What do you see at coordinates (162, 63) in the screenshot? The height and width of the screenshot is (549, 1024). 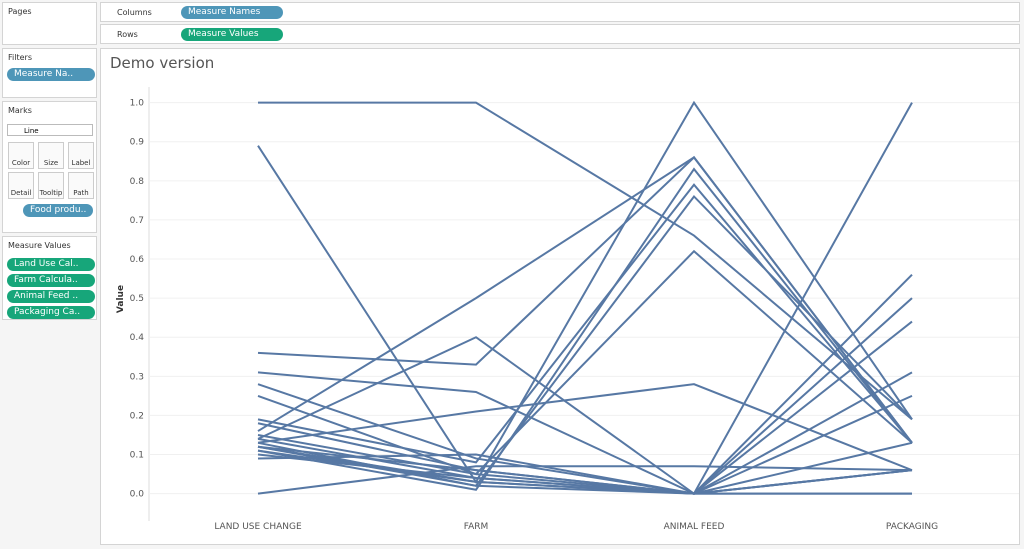 I see `chart-title: Demo version` at bounding box center [162, 63].